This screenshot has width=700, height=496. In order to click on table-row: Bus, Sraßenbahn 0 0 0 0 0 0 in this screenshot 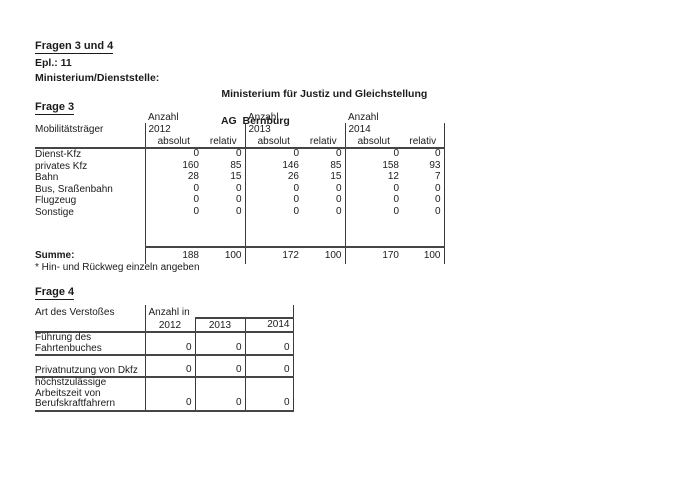, I will do `click(240, 188)`.